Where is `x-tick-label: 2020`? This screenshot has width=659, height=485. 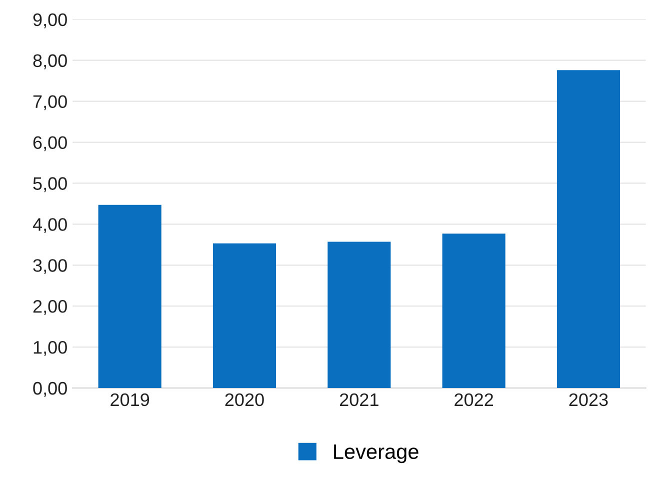 x-tick-label: 2020 is located at coordinates (244, 399).